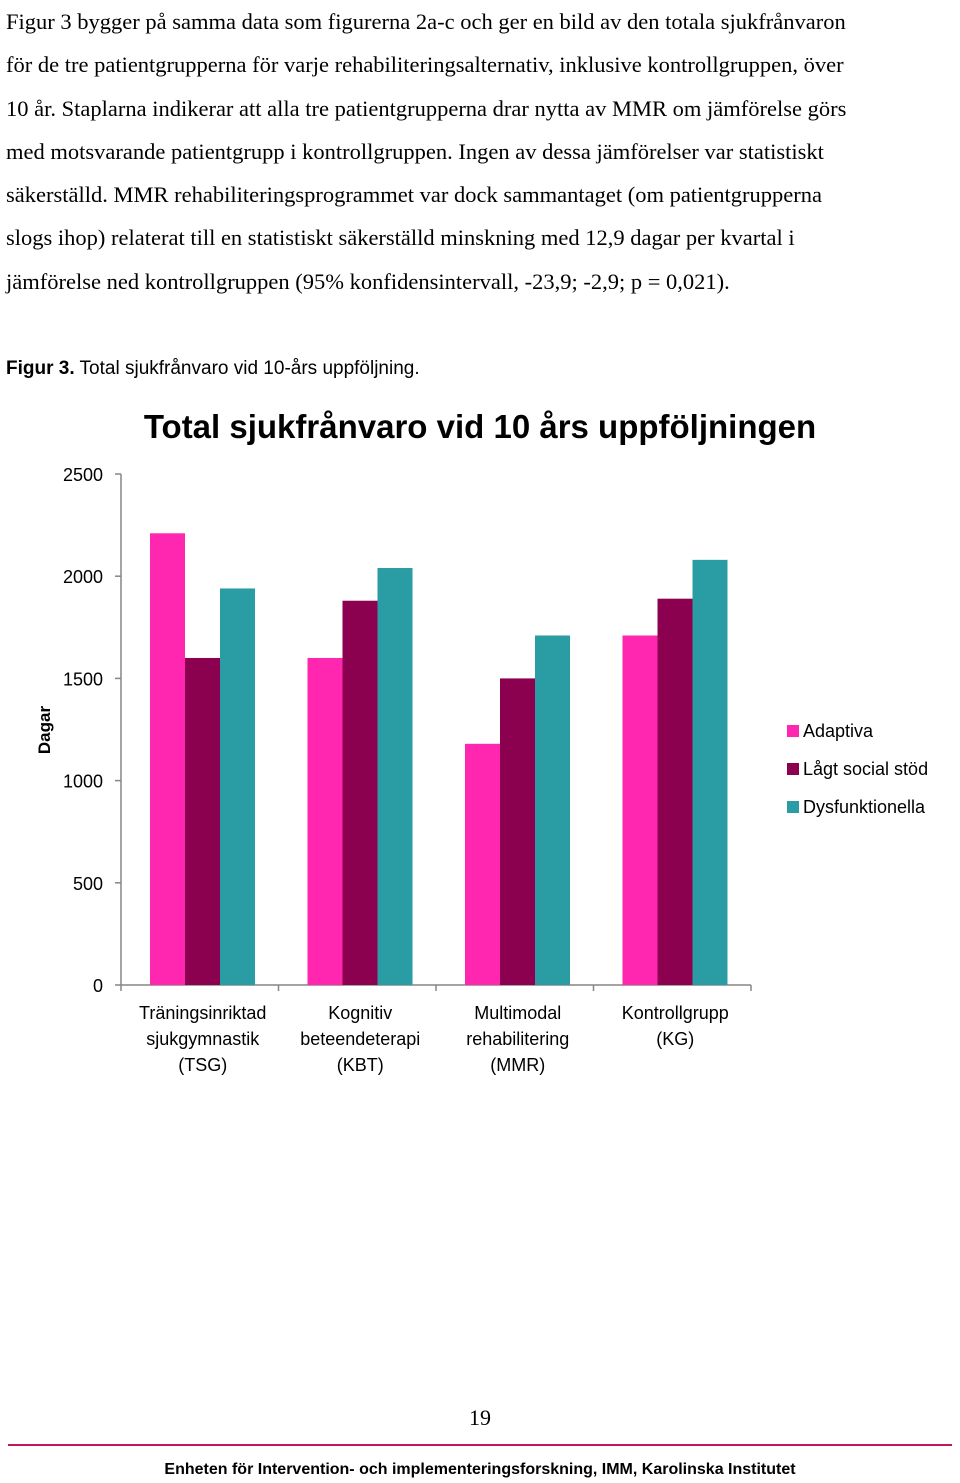 Image resolution: width=960 pixels, height=1483 pixels. I want to click on x-tick-label: (TSG), so click(202, 1065).